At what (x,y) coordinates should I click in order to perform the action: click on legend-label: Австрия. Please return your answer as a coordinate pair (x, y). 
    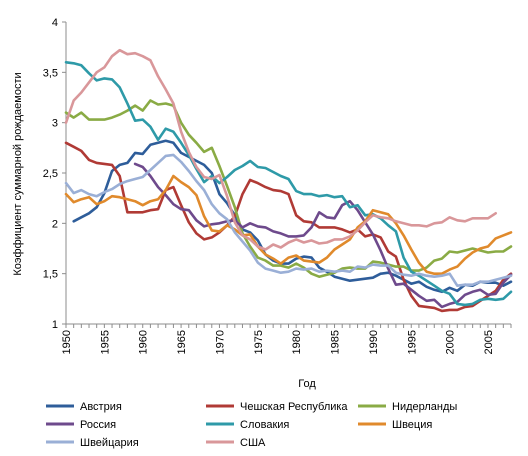
    Looking at the image, I should click on (101, 407).